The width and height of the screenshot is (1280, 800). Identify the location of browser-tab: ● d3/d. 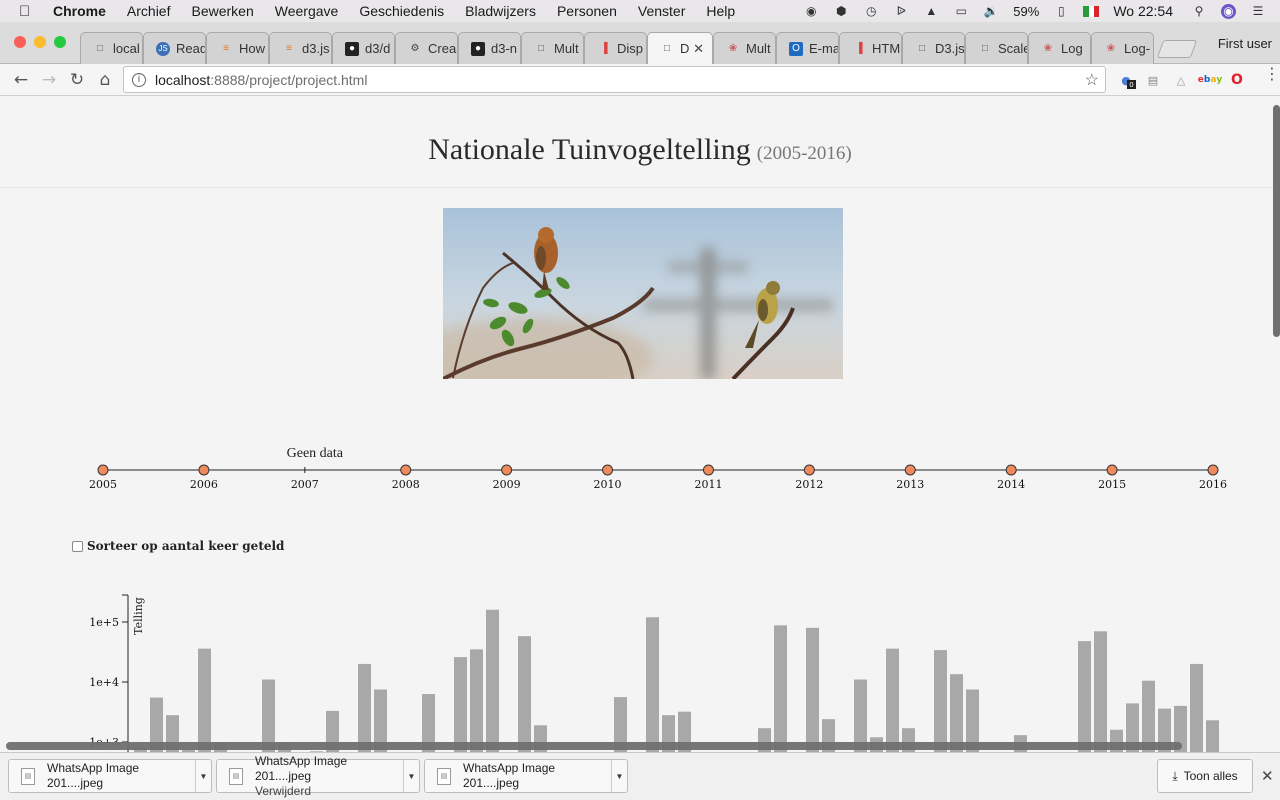
(363, 48).